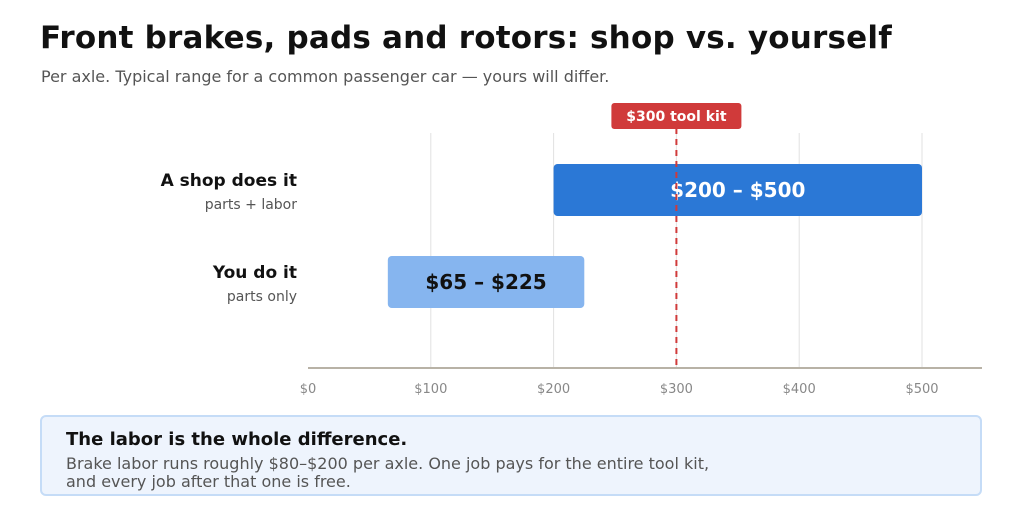 The width and height of the screenshot is (1024, 512). I want to click on bar-label-0: $200 – $500, so click(737, 190).